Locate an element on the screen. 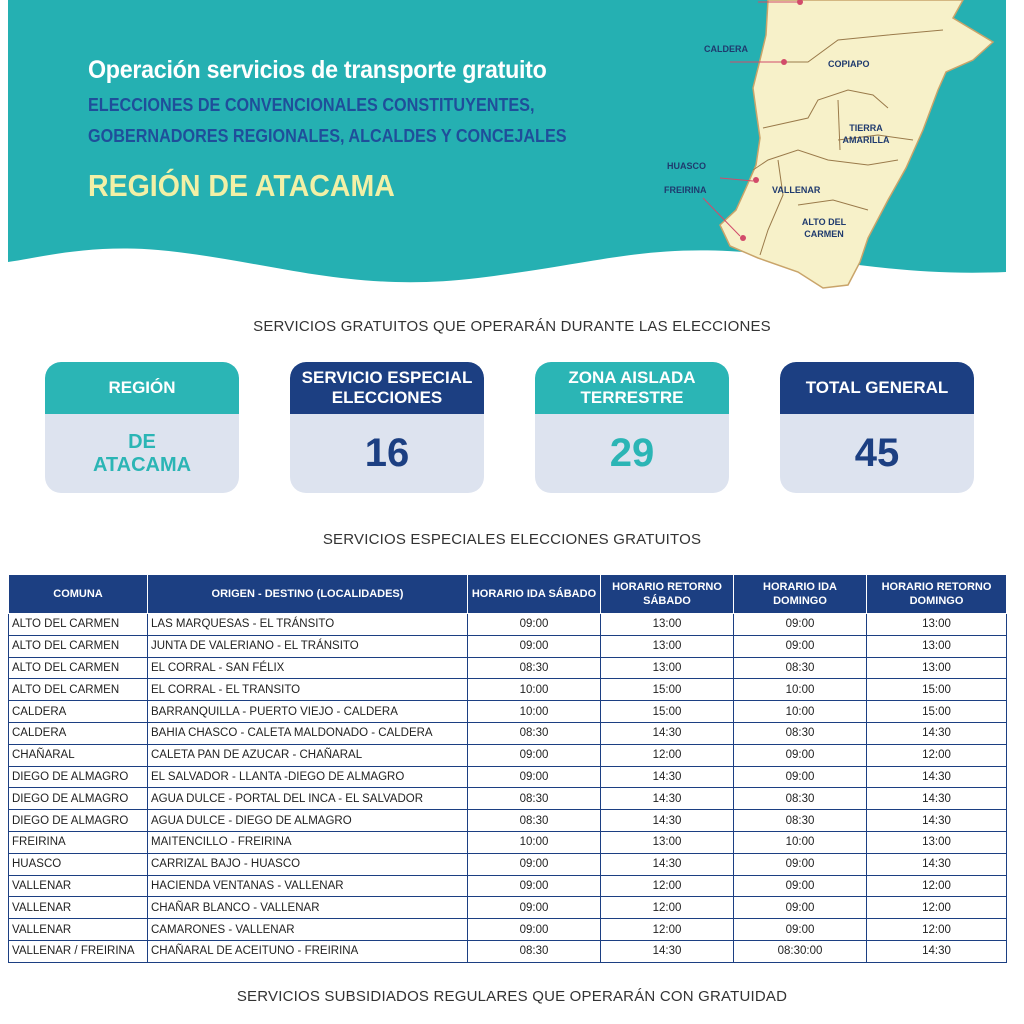  region-title: REGIÓN DE ATACAMA is located at coordinates (241, 185).